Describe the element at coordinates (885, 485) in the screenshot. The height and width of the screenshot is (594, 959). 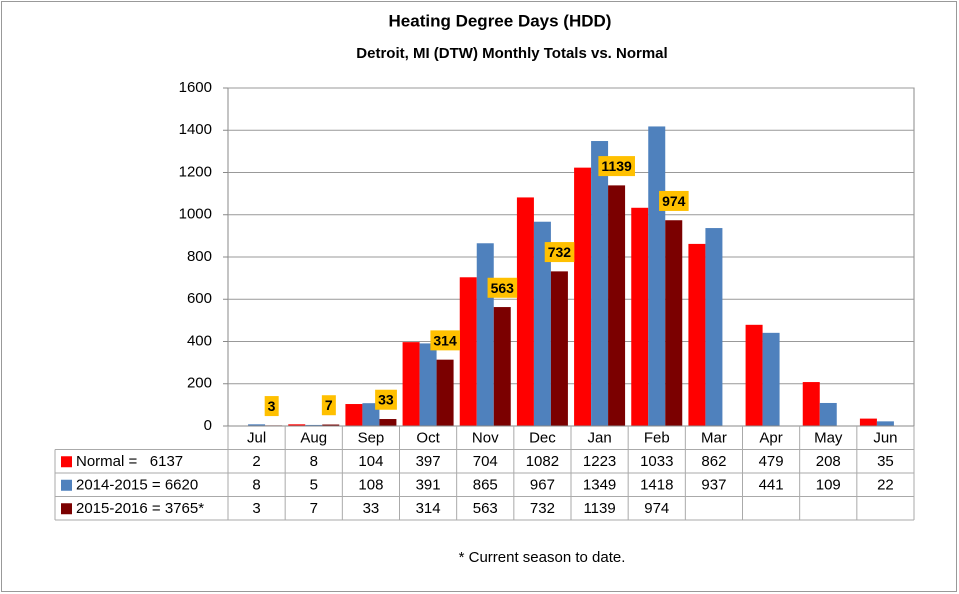
I see `table-cell: 22` at that location.